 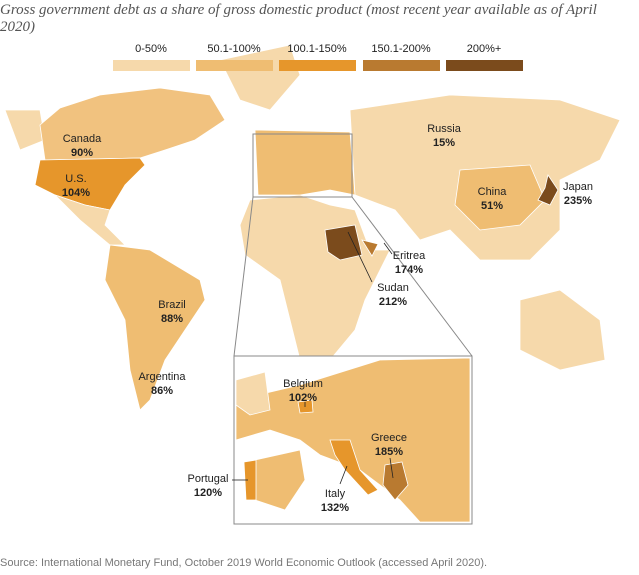 What do you see at coordinates (578, 187) in the screenshot?
I see `country-name: Japan` at bounding box center [578, 187].